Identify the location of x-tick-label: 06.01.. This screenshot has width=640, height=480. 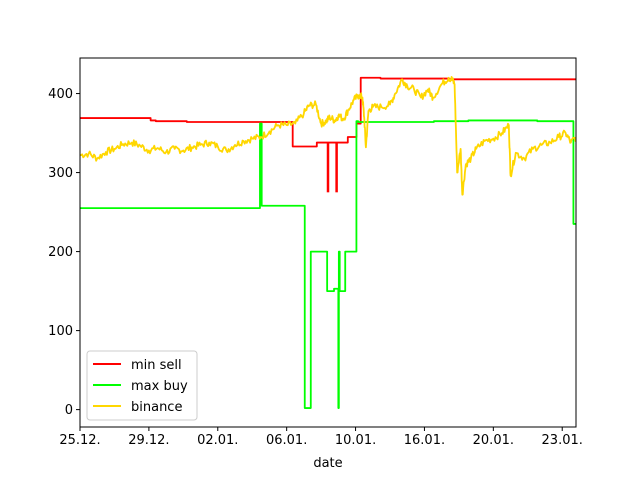
(286, 440).